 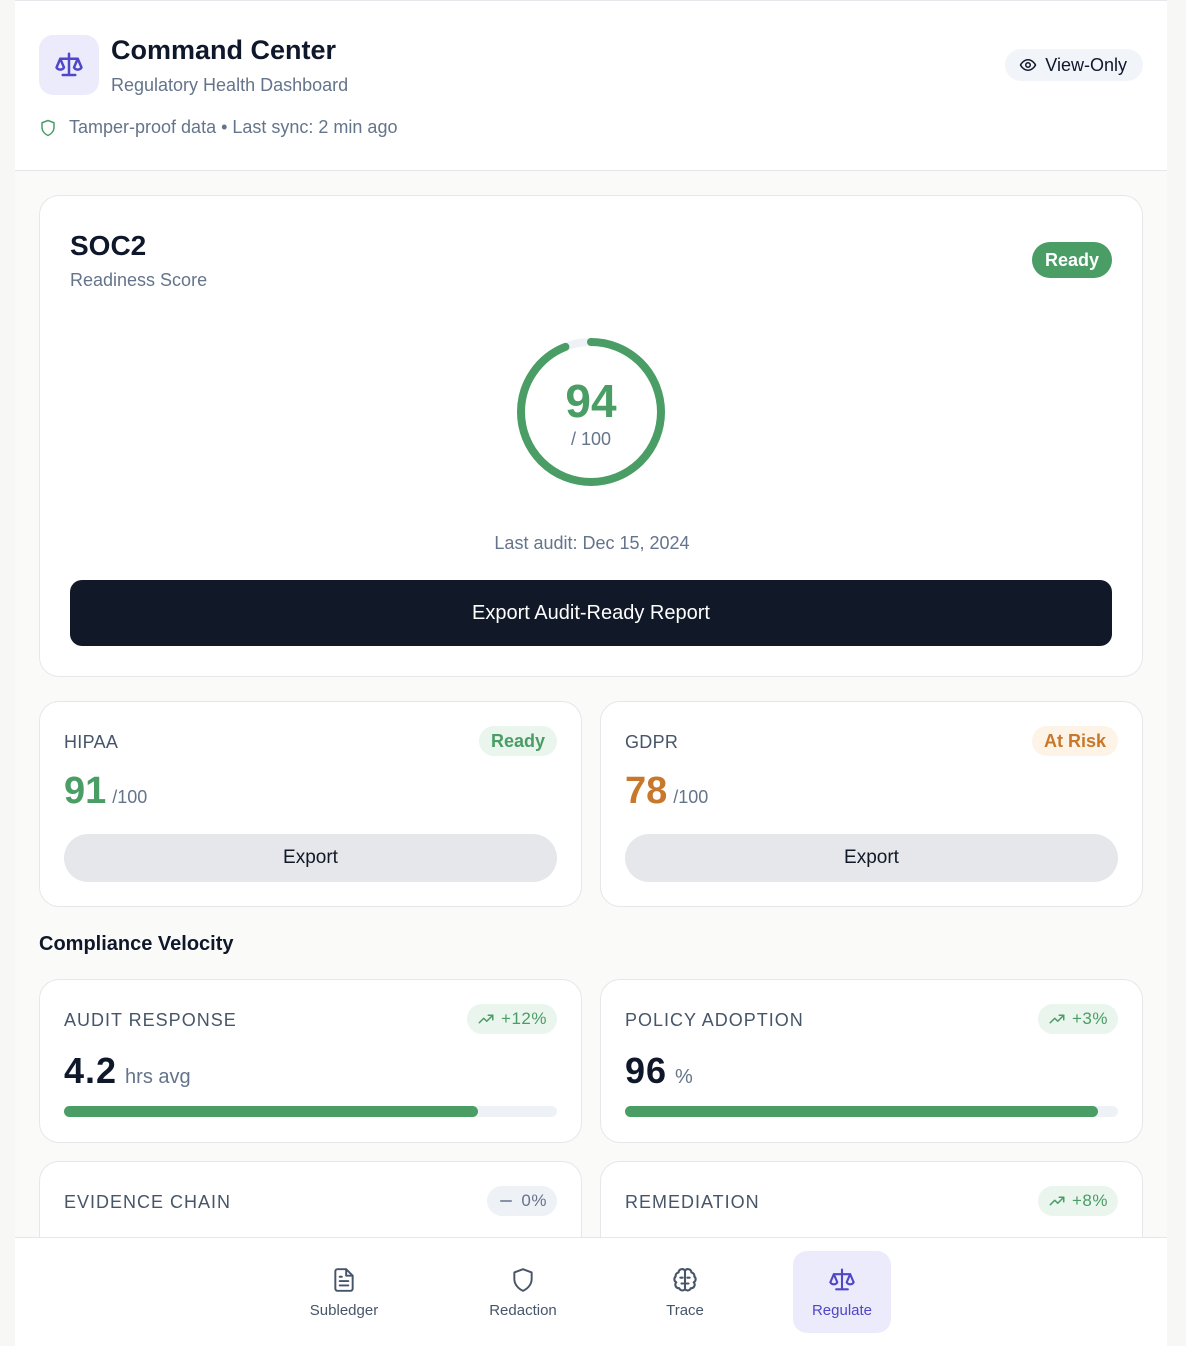 I want to click on trend-value: +3%, so click(x=1090, y=1018).